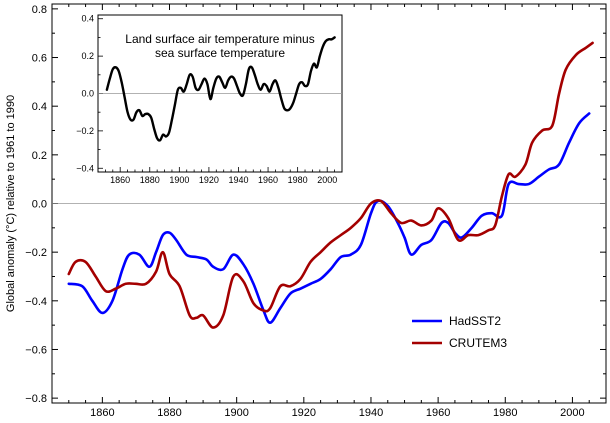 The image size is (610, 423). Describe the element at coordinates (39, 59) in the screenshot. I see `y-tick-label: 0.6` at that location.